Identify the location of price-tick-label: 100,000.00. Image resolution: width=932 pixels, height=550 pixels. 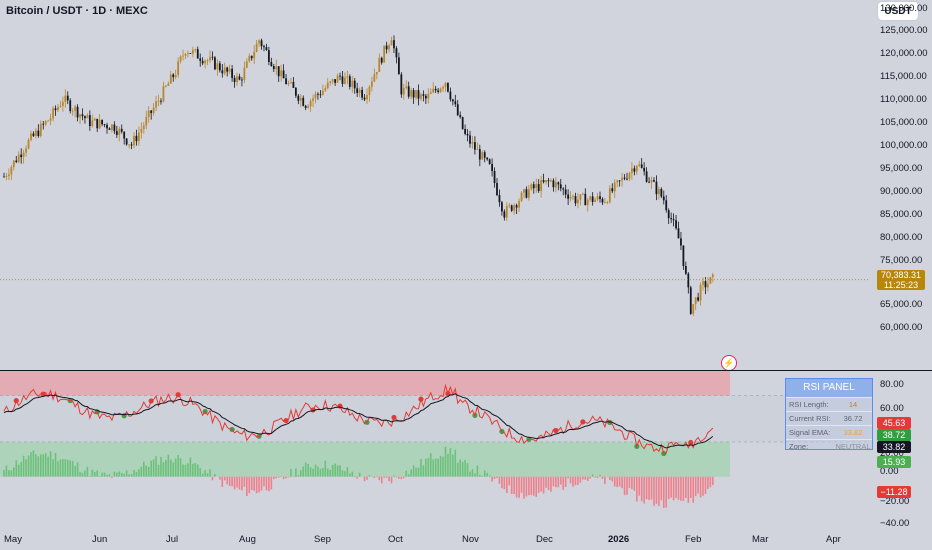
(904, 145).